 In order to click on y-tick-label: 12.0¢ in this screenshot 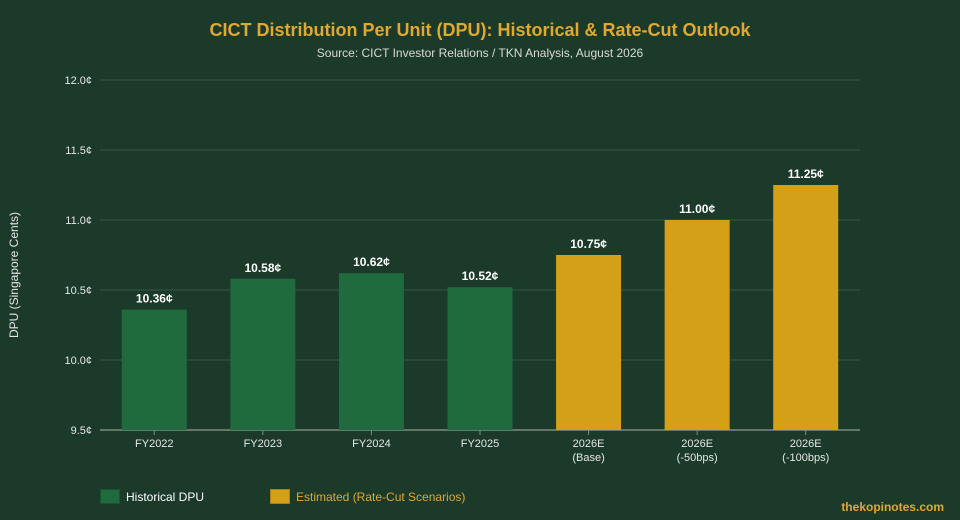, I will do `click(78, 81)`.